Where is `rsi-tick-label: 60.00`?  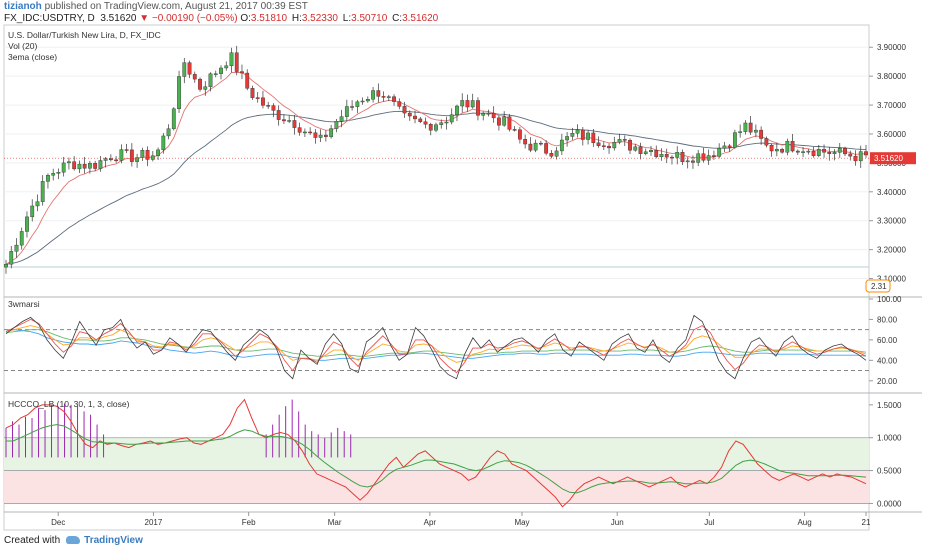
rsi-tick-label: 60.00 is located at coordinates (887, 340).